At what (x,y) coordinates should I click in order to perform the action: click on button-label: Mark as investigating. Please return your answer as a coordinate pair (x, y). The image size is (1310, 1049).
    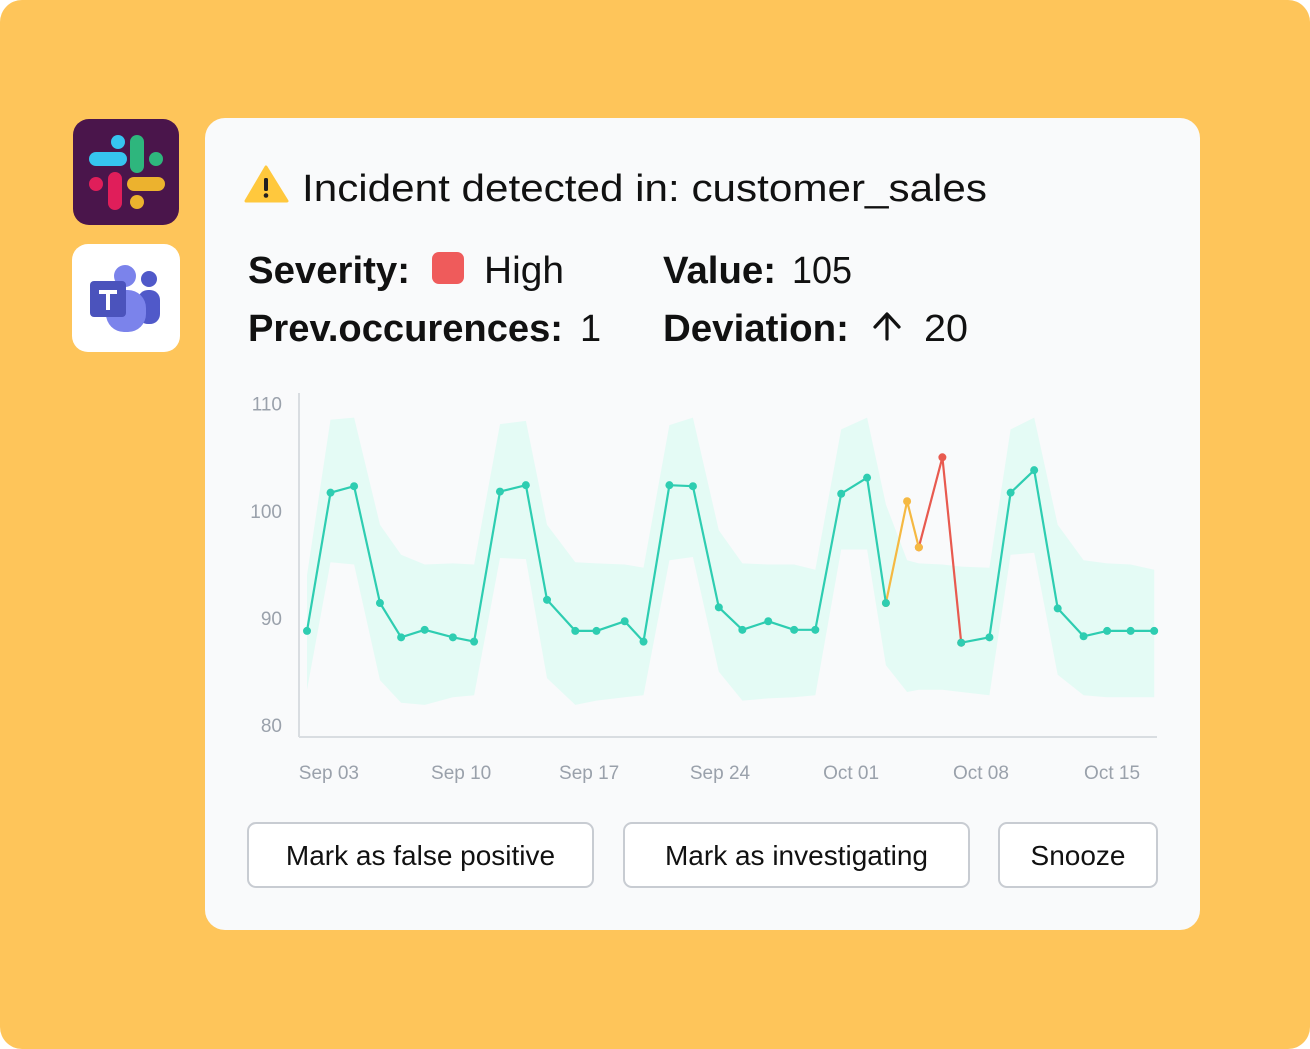
    Looking at the image, I should click on (796, 855).